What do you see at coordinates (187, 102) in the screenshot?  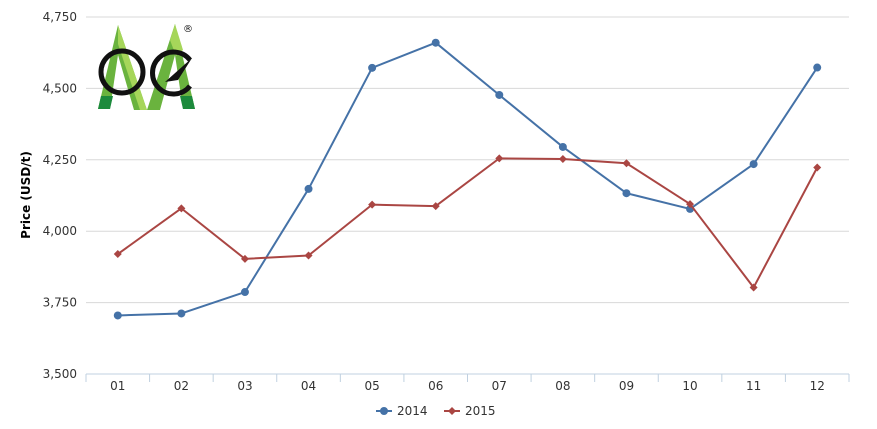 I see `logo-base-shade-right` at bounding box center [187, 102].